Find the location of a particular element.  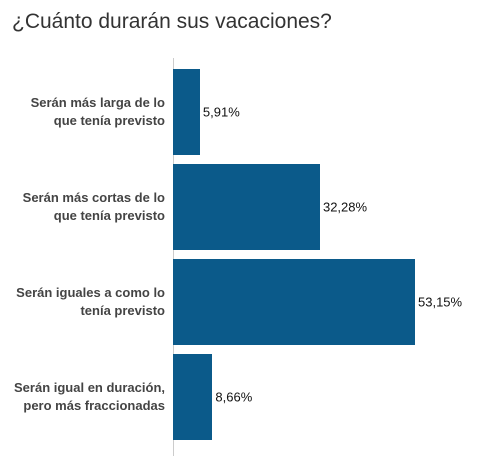

value-label: 5,91% is located at coordinates (221, 112).